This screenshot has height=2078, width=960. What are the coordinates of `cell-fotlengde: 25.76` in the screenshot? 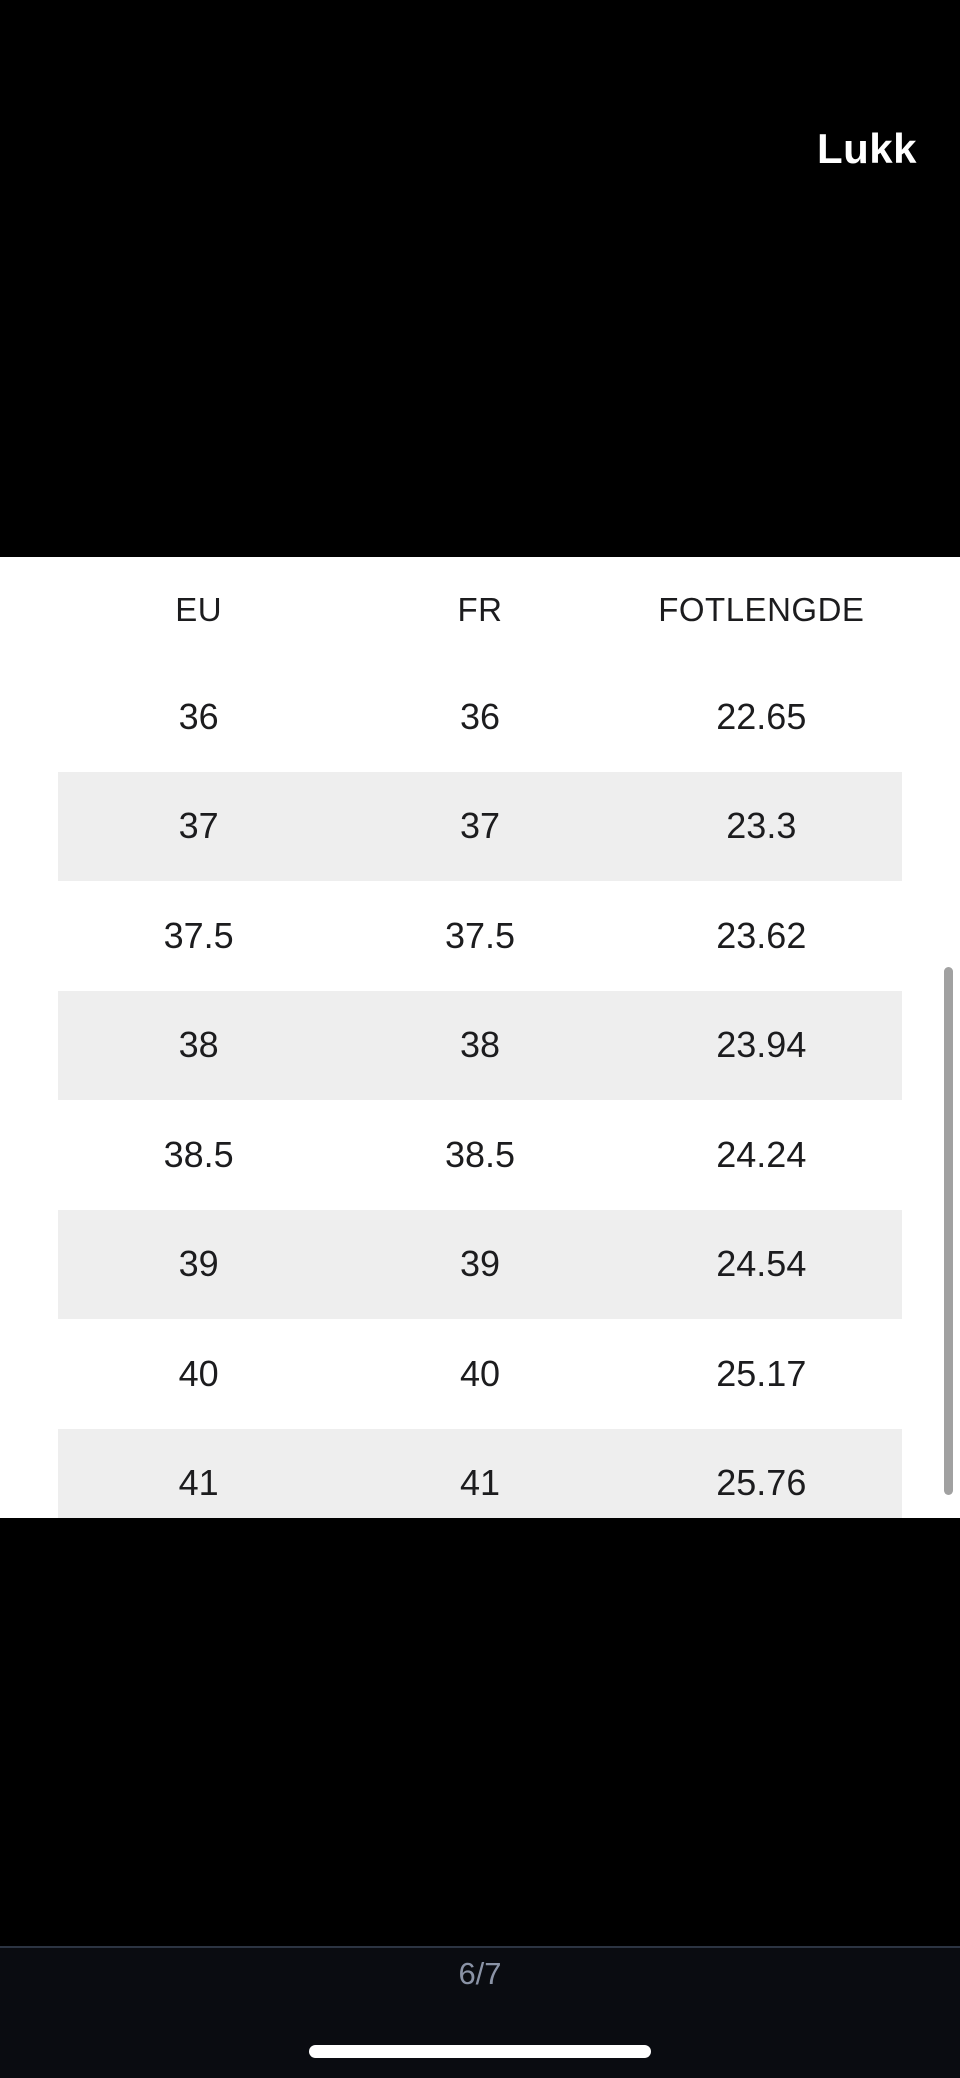 It's located at (761, 1483).